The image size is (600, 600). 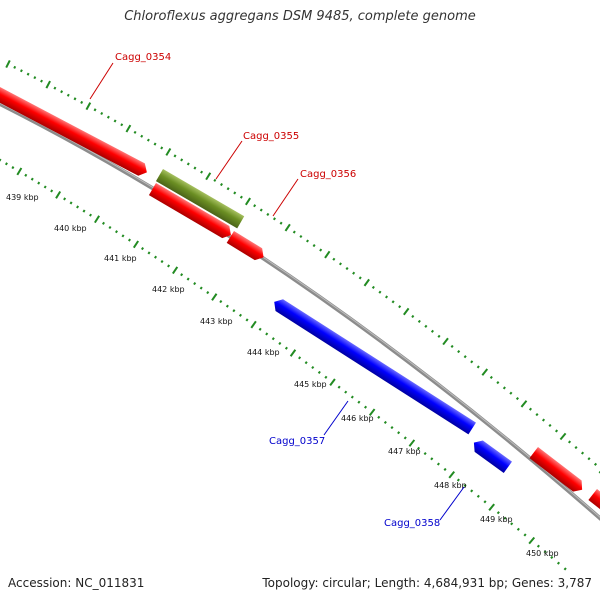 What do you see at coordinates (191, 212) in the screenshot?
I see `gene-feature-cagg-0356-a` at bounding box center [191, 212].